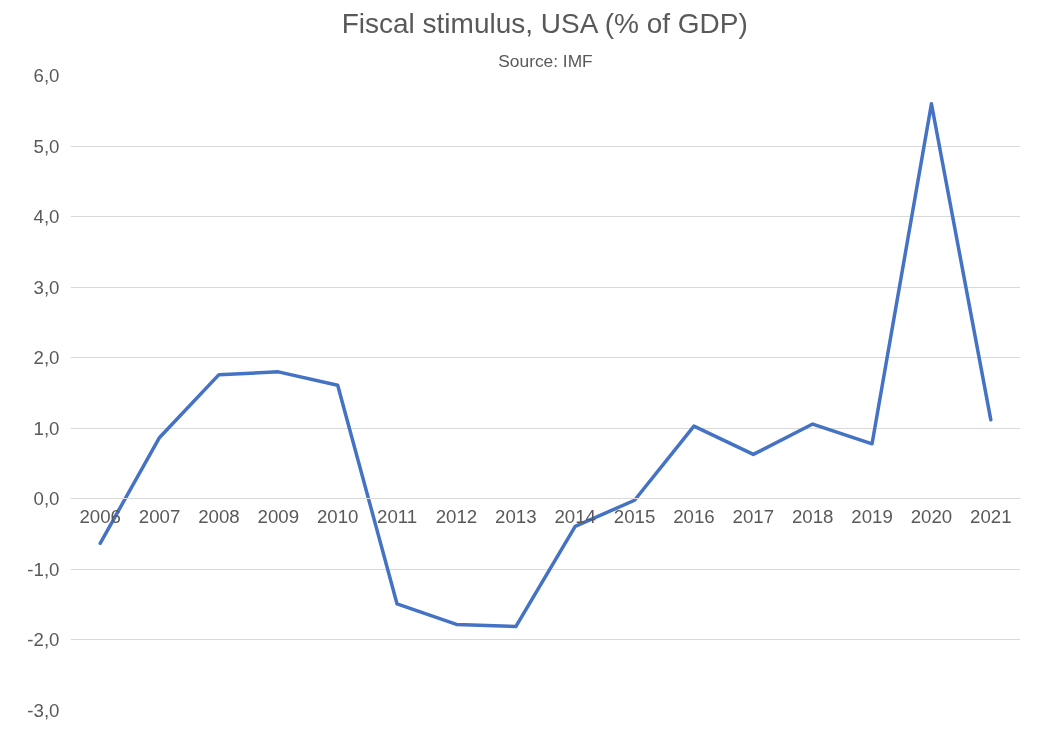  I want to click on x-tick-label: 2008, so click(219, 516).